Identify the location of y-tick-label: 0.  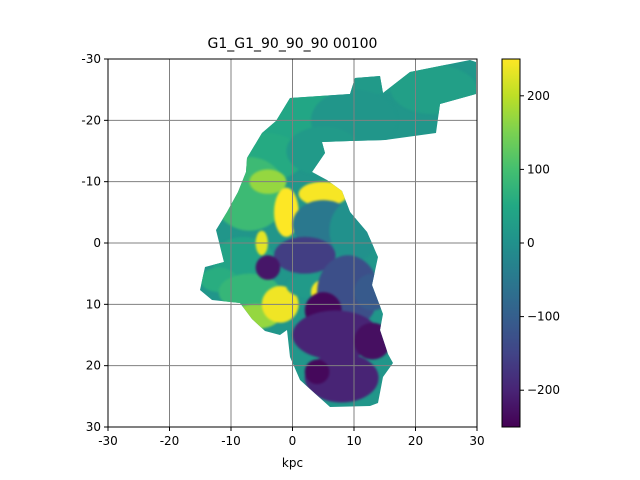
(97, 243).